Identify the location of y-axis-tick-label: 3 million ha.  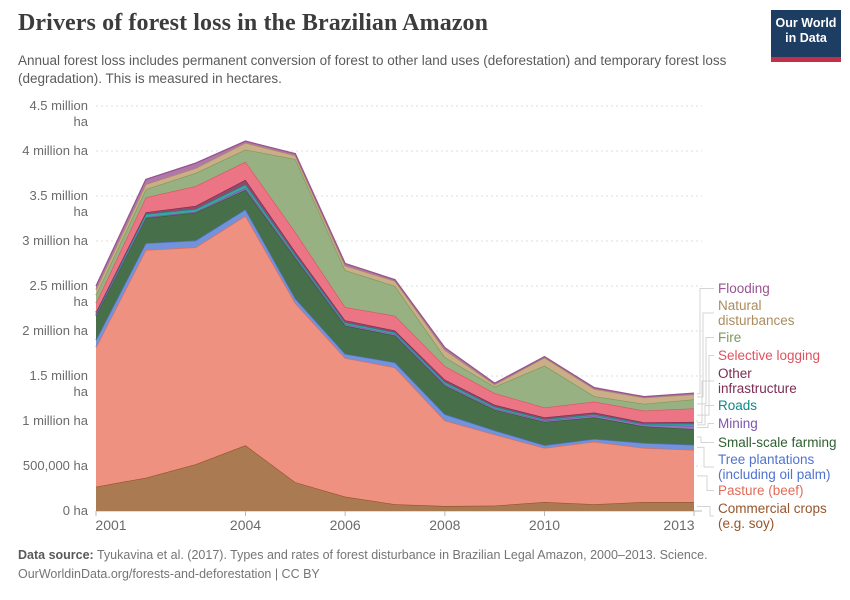
(55, 240).